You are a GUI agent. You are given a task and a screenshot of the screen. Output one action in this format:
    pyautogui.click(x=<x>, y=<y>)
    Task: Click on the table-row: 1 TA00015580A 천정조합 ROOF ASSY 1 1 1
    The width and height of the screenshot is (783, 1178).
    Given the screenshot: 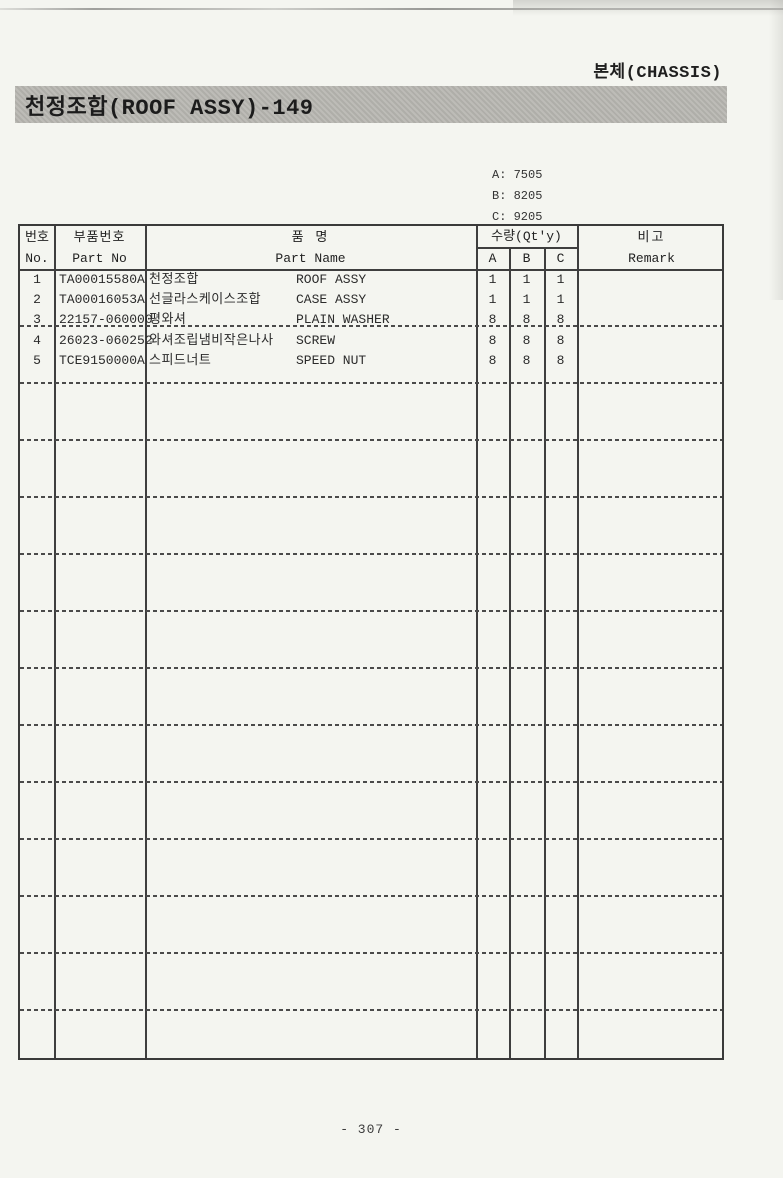 What is the action you would take?
    pyautogui.click(x=371, y=280)
    